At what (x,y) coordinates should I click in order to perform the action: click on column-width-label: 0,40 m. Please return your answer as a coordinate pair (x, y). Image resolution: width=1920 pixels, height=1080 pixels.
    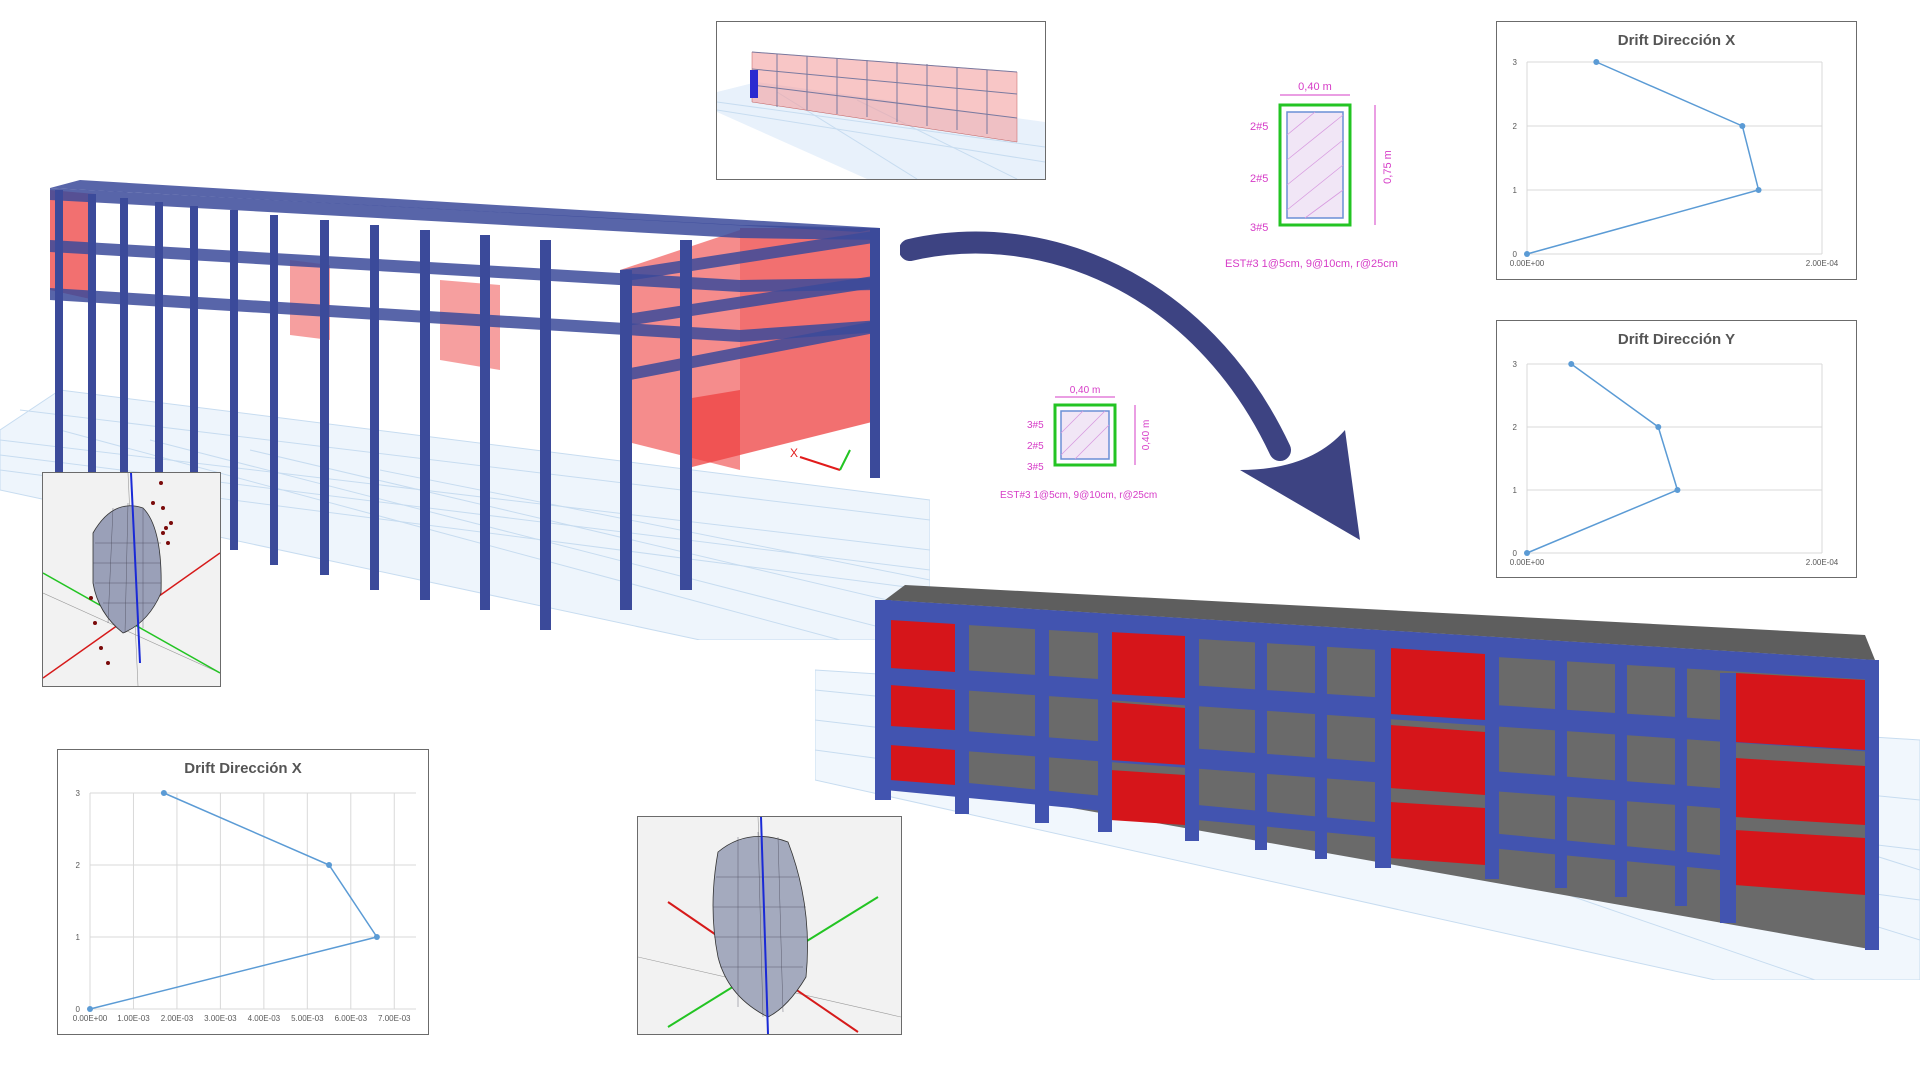
    Looking at the image, I should click on (1315, 87).